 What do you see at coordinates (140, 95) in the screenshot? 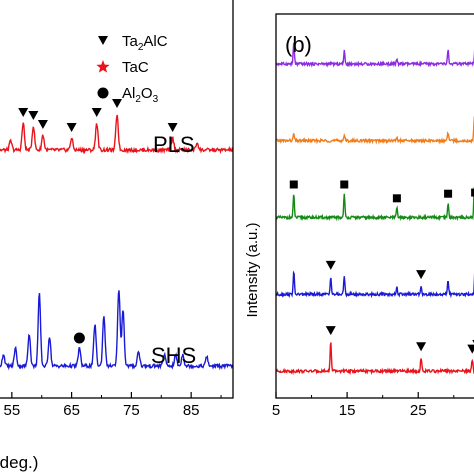
I see `legend-label-3: Al2O3` at bounding box center [140, 95].